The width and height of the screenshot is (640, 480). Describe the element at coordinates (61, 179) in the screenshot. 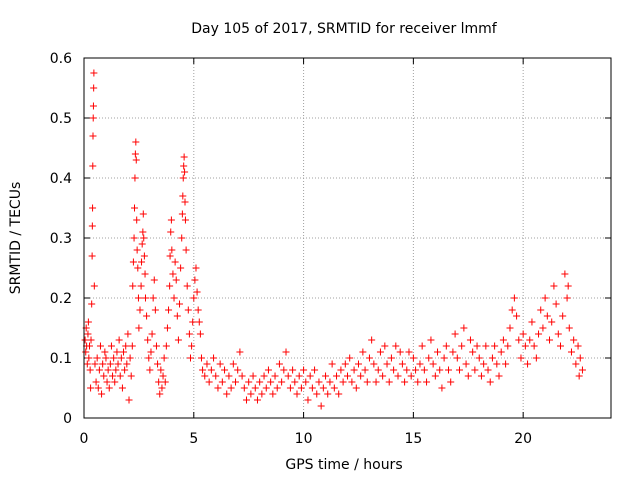

I see `y-tick-label: 0.4` at that location.